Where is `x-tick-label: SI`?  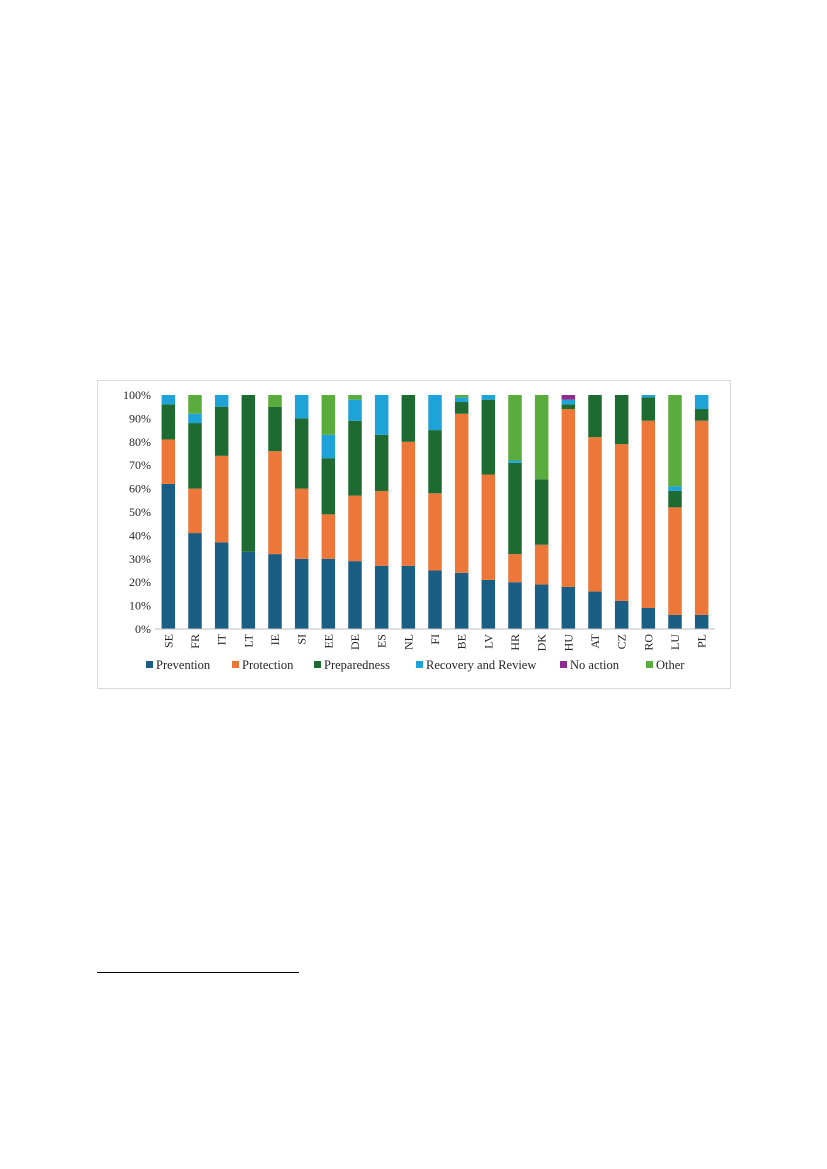 x-tick-label: SI is located at coordinates (302, 639).